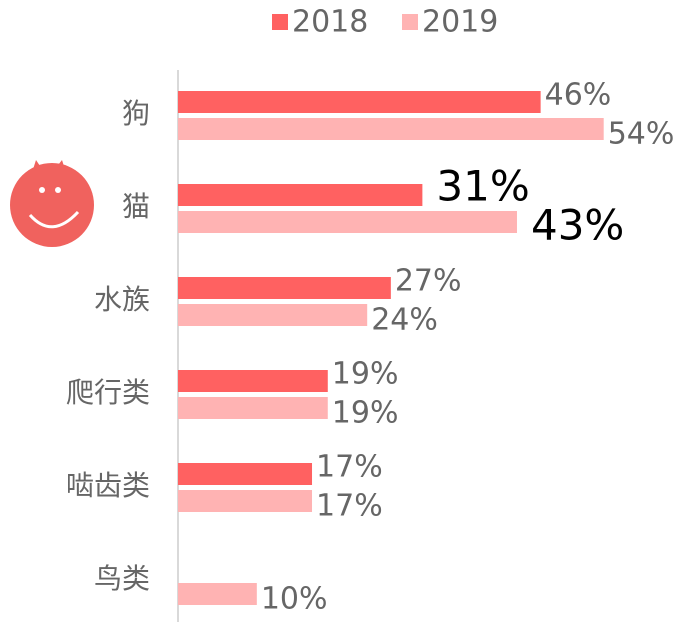  What do you see at coordinates (428, 281) in the screenshot?
I see `value-label: 27%` at bounding box center [428, 281].